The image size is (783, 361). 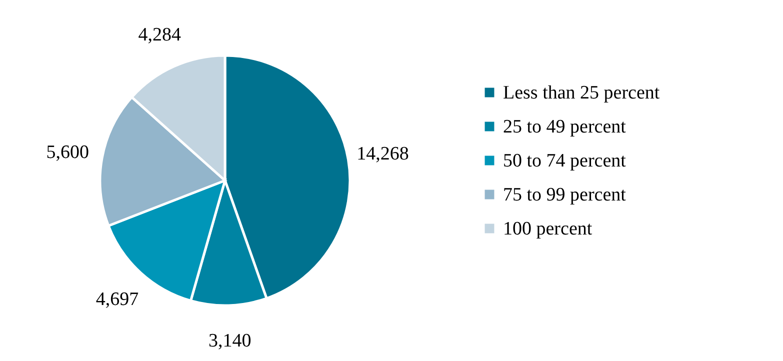 What do you see at coordinates (565, 161) in the screenshot?
I see `legend-label: 50 to 74 percent` at bounding box center [565, 161].